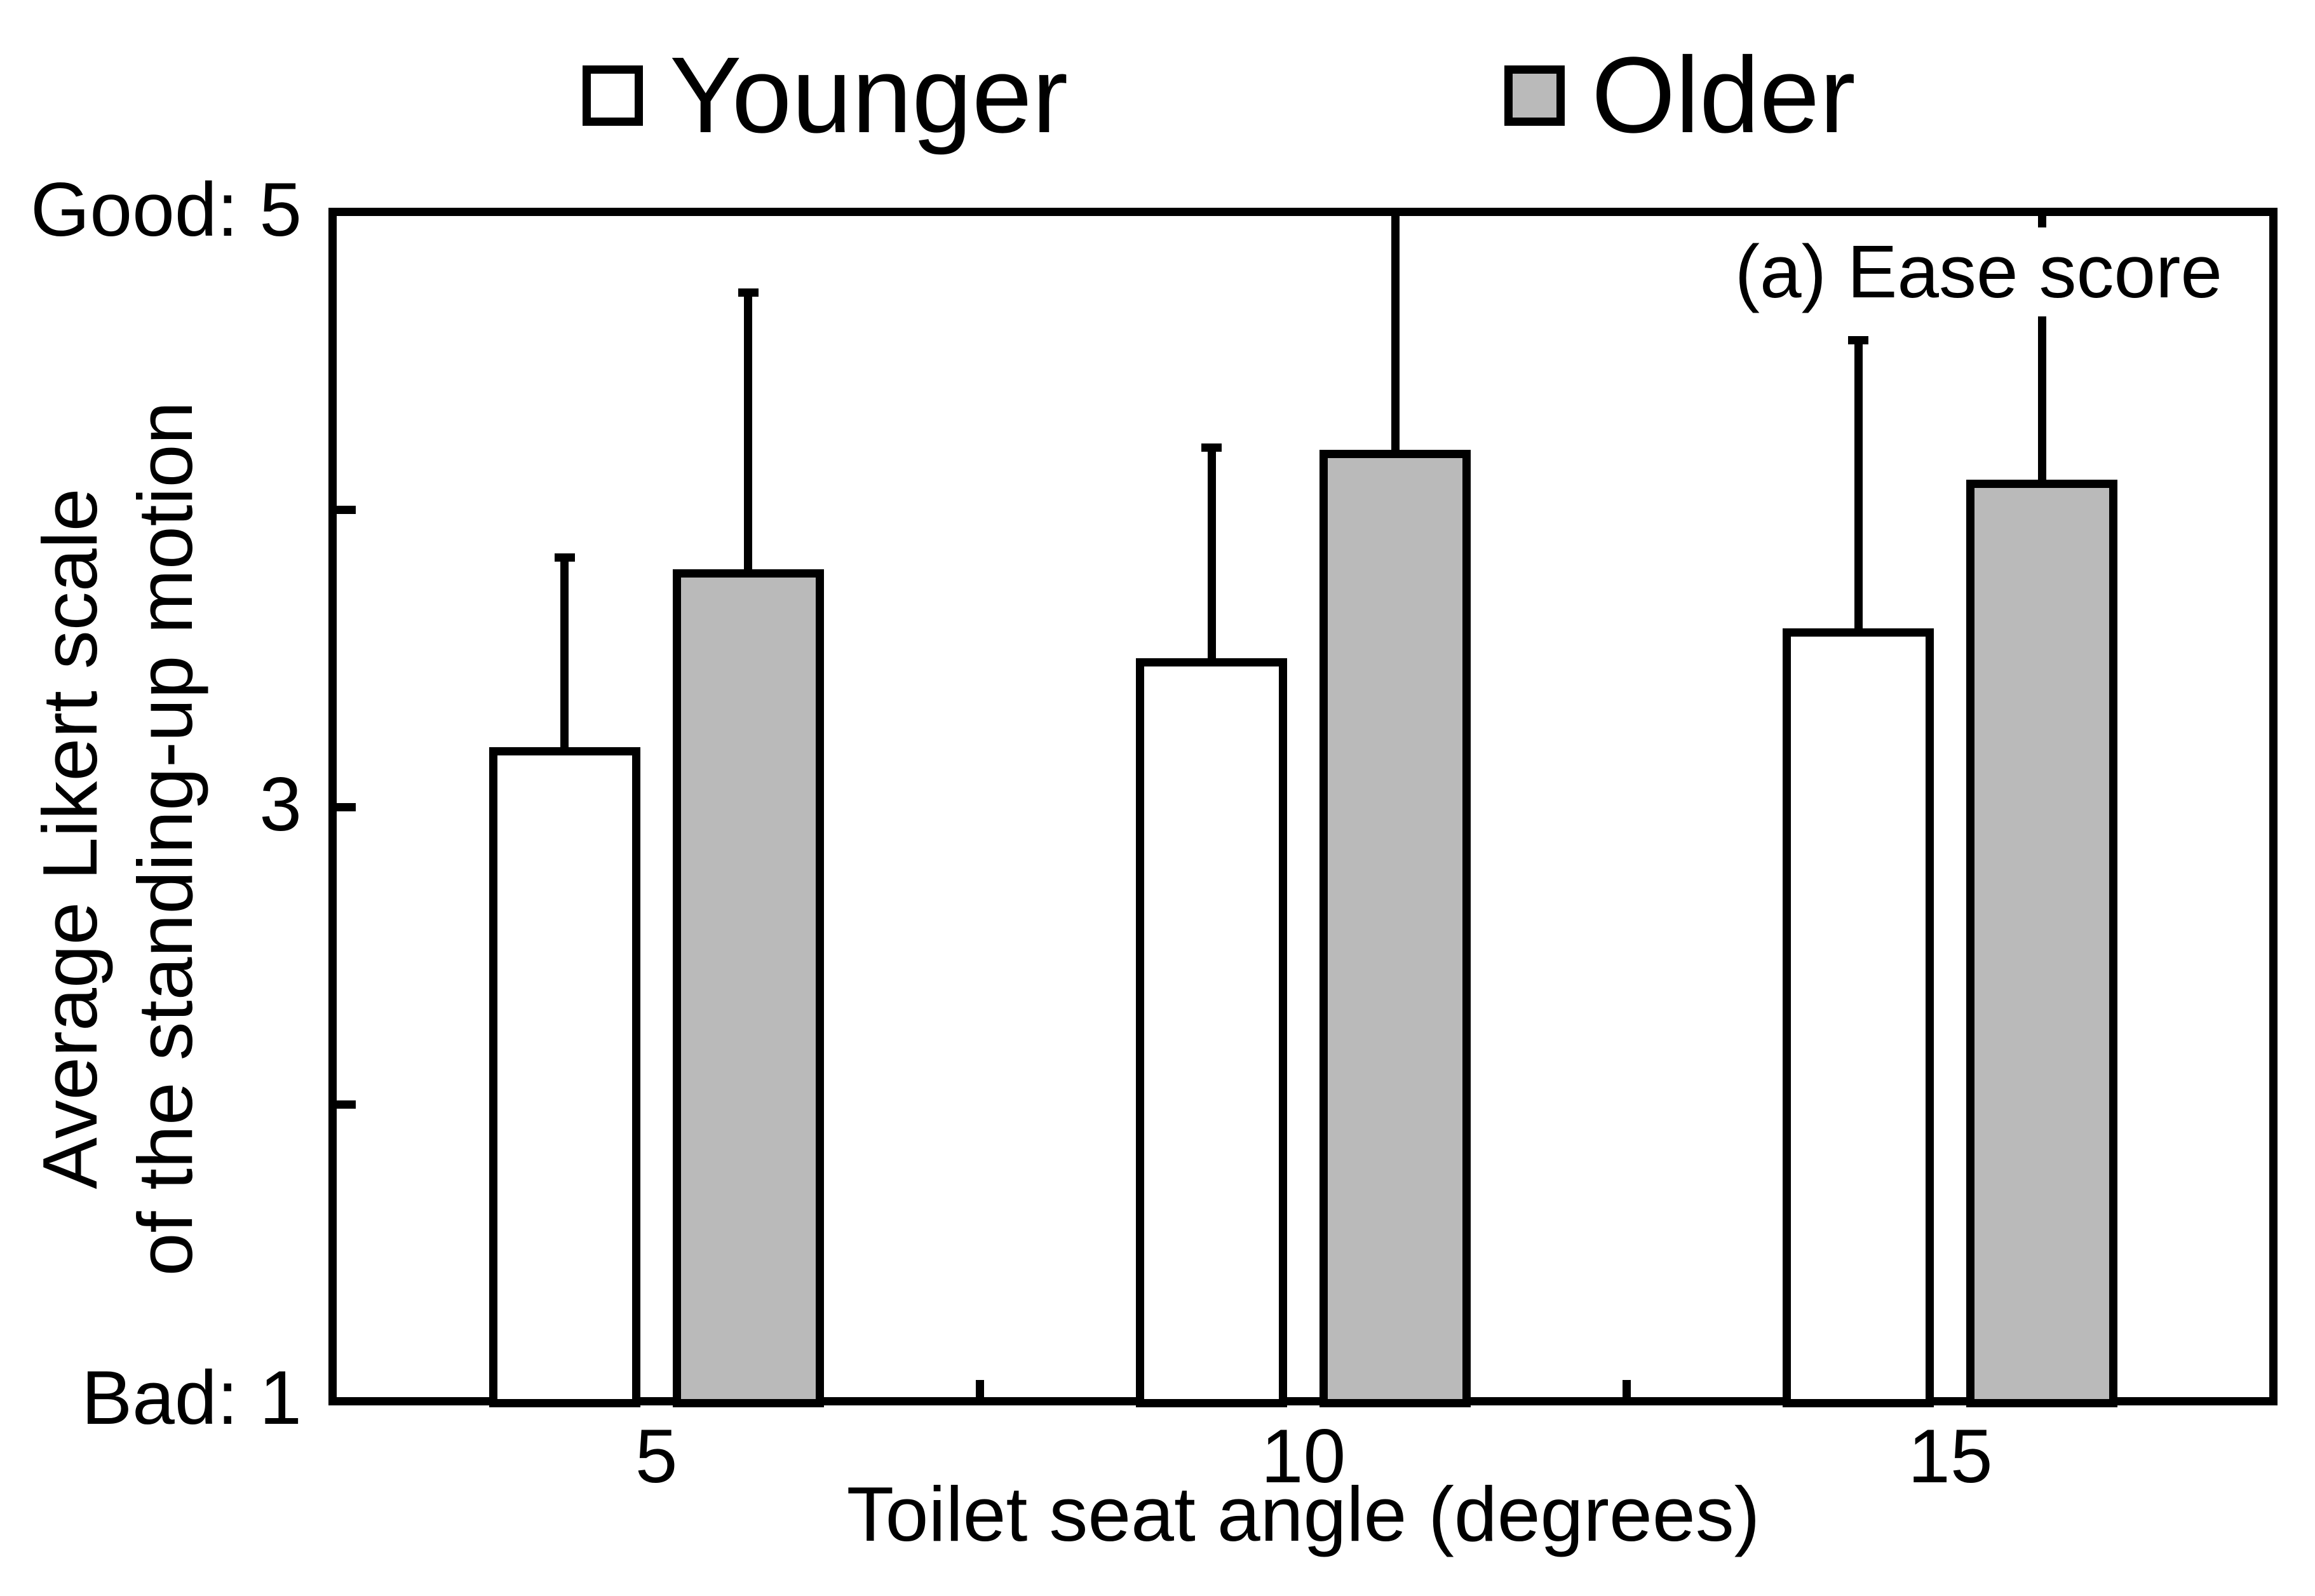 This screenshot has width=2315, height=1596. I want to click on legend-entry-younger: Younger, so click(825, 95).